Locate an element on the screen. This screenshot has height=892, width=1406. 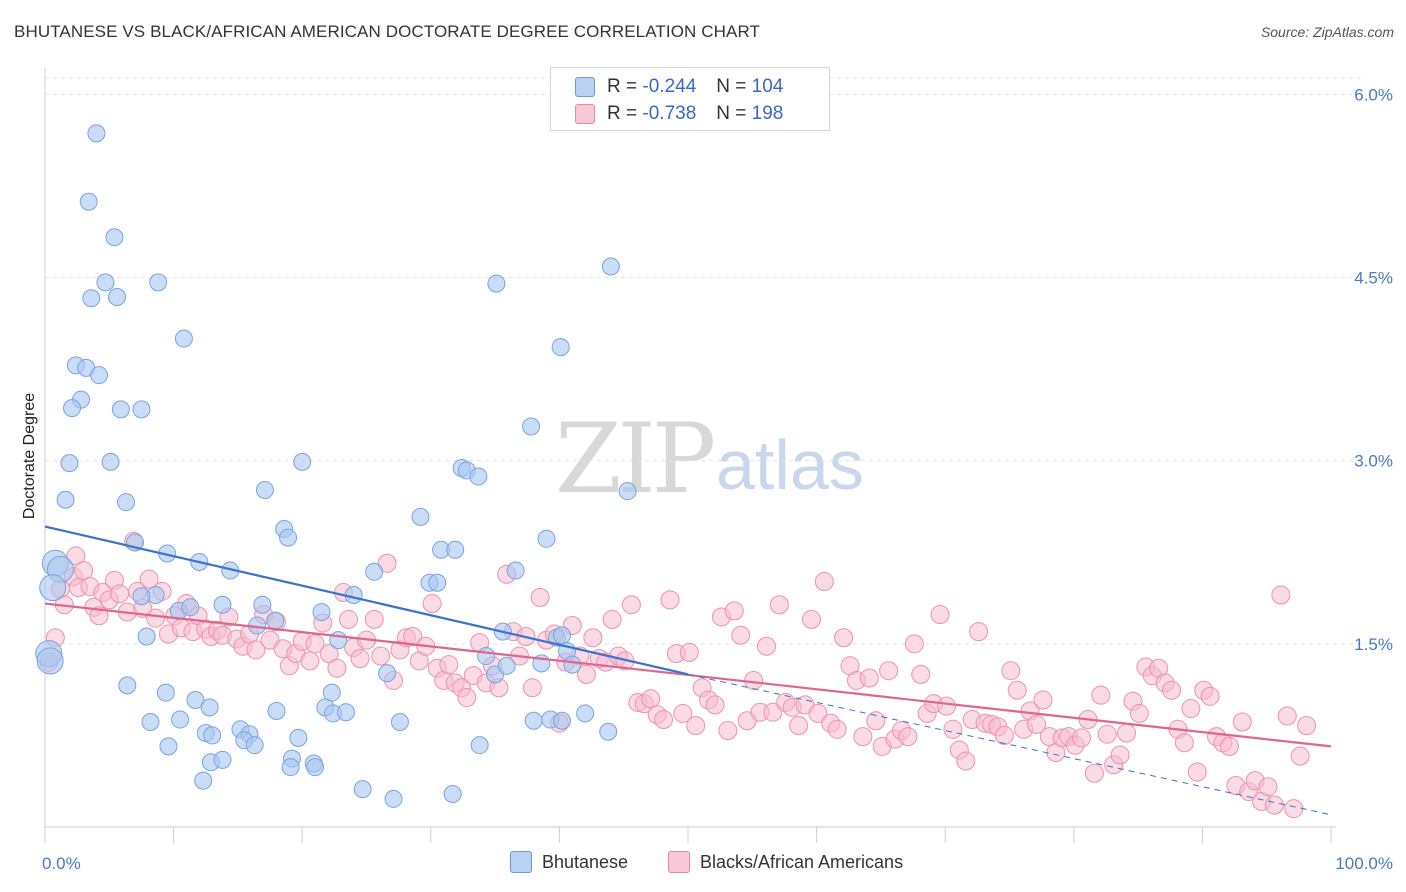
y-axis-label: Doctorate Degree is located at coordinates (29, 456).